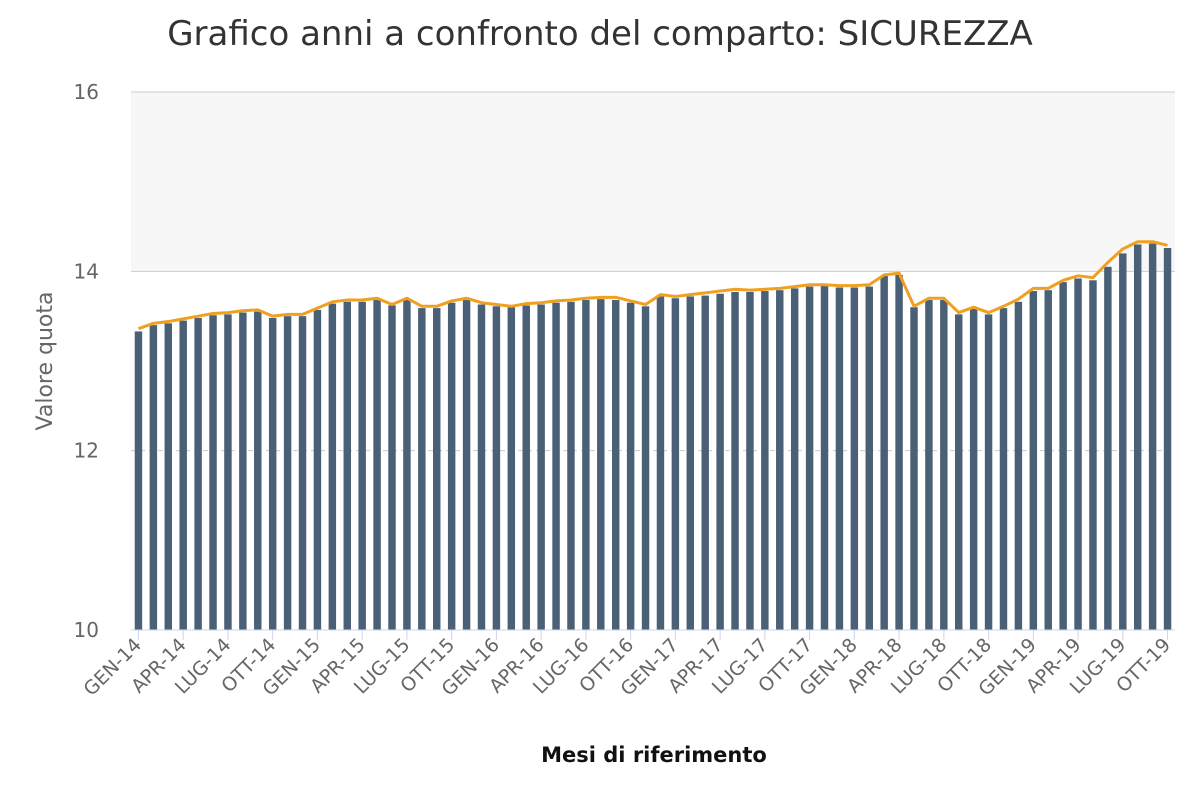  I want to click on y-axis-title: Valore quota, so click(45, 361).